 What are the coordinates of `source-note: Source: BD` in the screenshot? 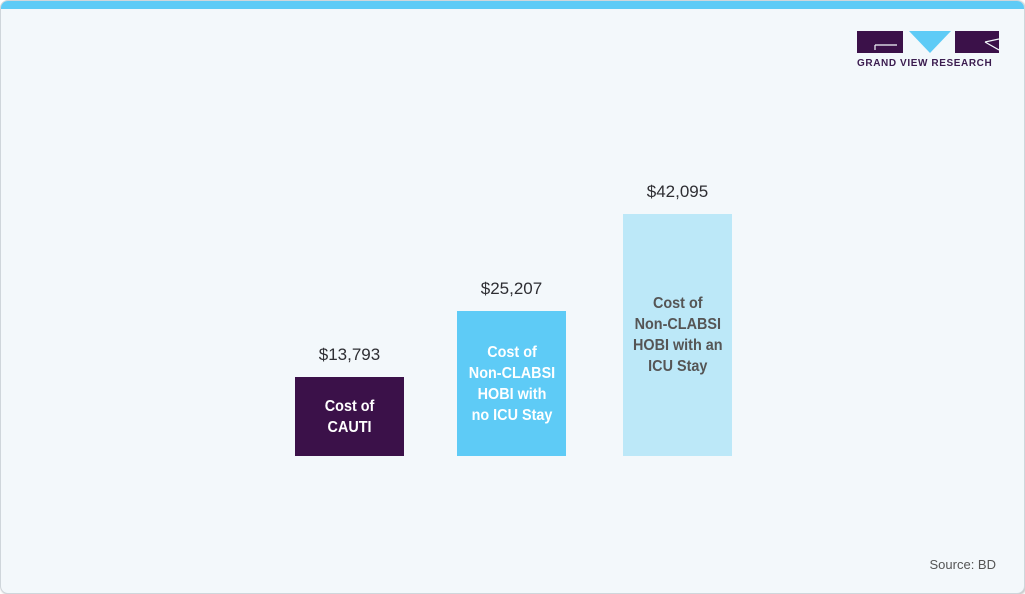 It's located at (962, 564).